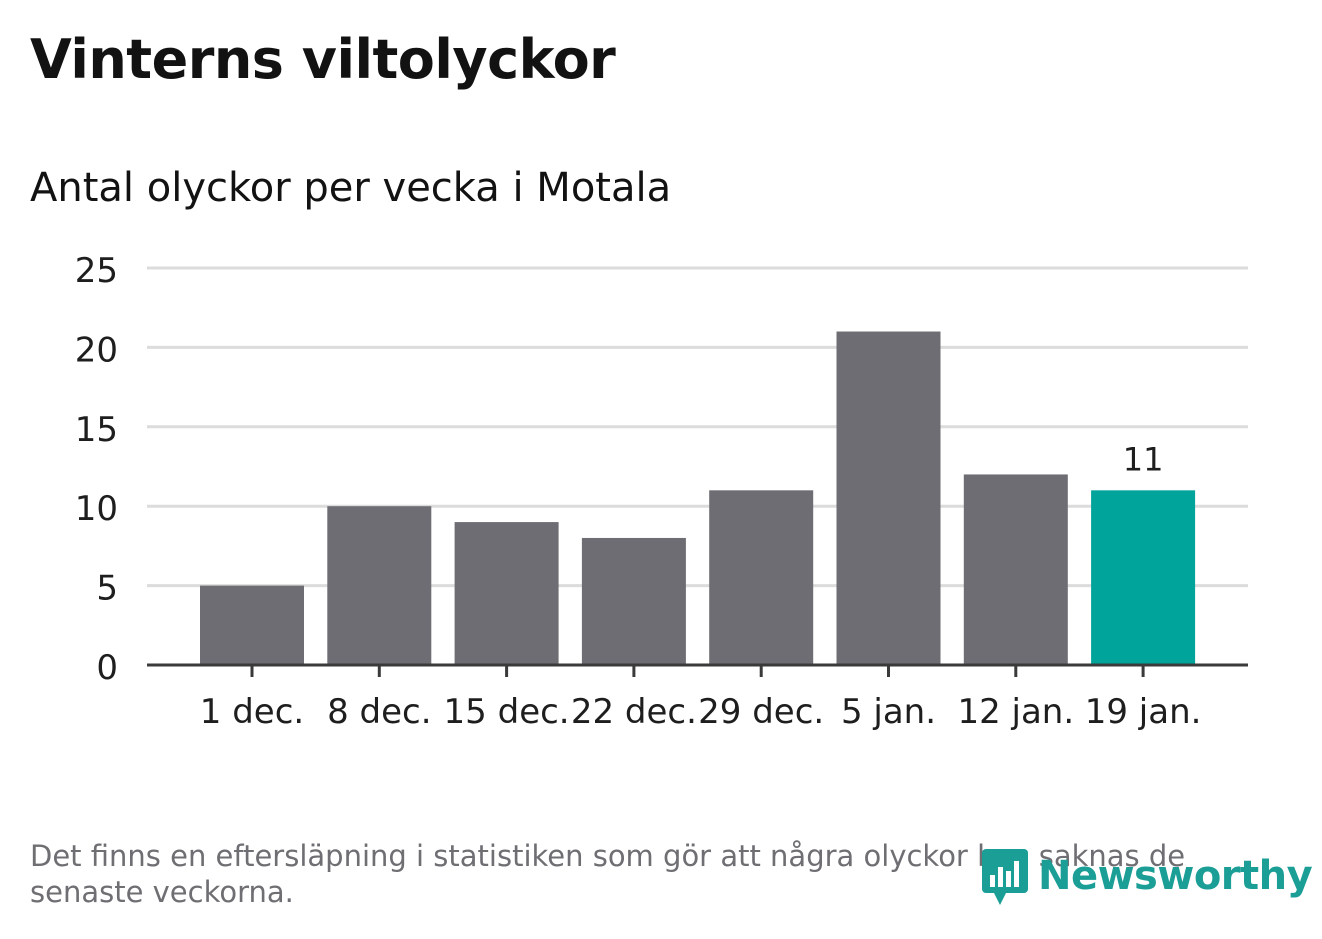  Describe the element at coordinates (107, 589) in the screenshot. I see `y-tick-label: 5` at that location.